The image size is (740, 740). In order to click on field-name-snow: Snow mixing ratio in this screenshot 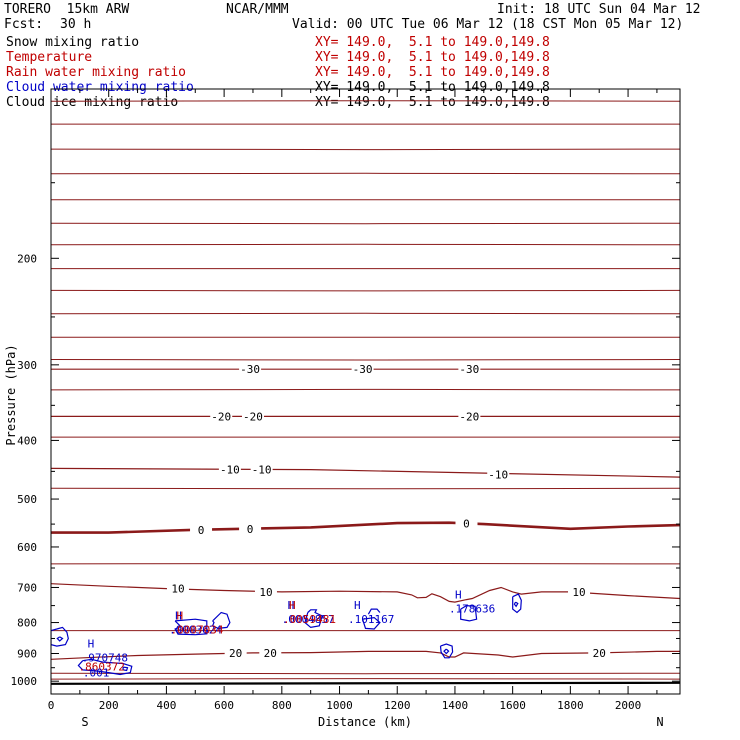, I will do `click(73, 42)`.